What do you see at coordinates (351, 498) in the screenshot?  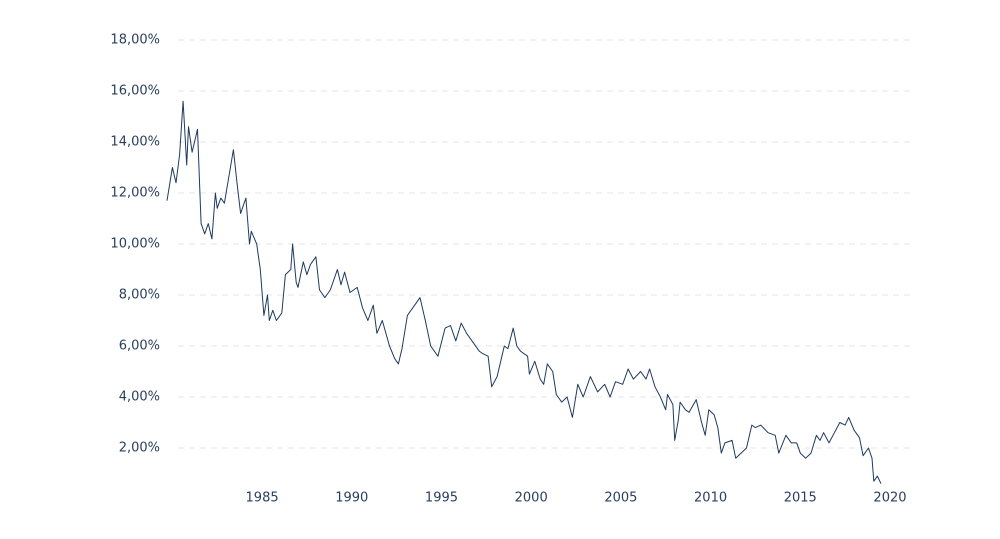 I see `x-tick-label: 1990` at bounding box center [351, 498].